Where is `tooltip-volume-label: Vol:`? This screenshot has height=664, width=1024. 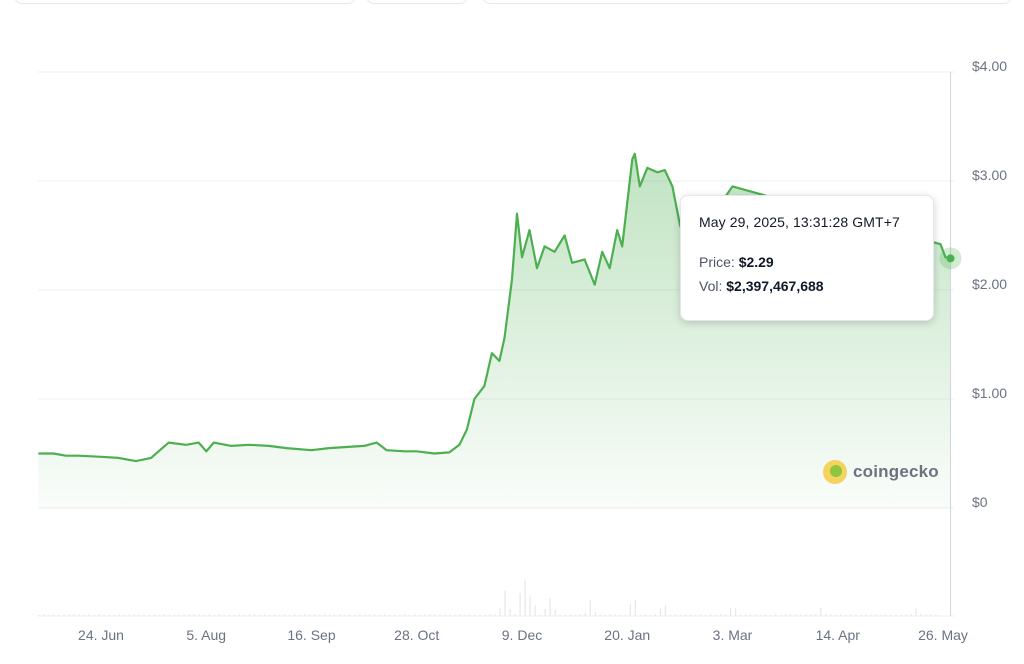
tooltip-volume-label: Vol: is located at coordinates (711, 286).